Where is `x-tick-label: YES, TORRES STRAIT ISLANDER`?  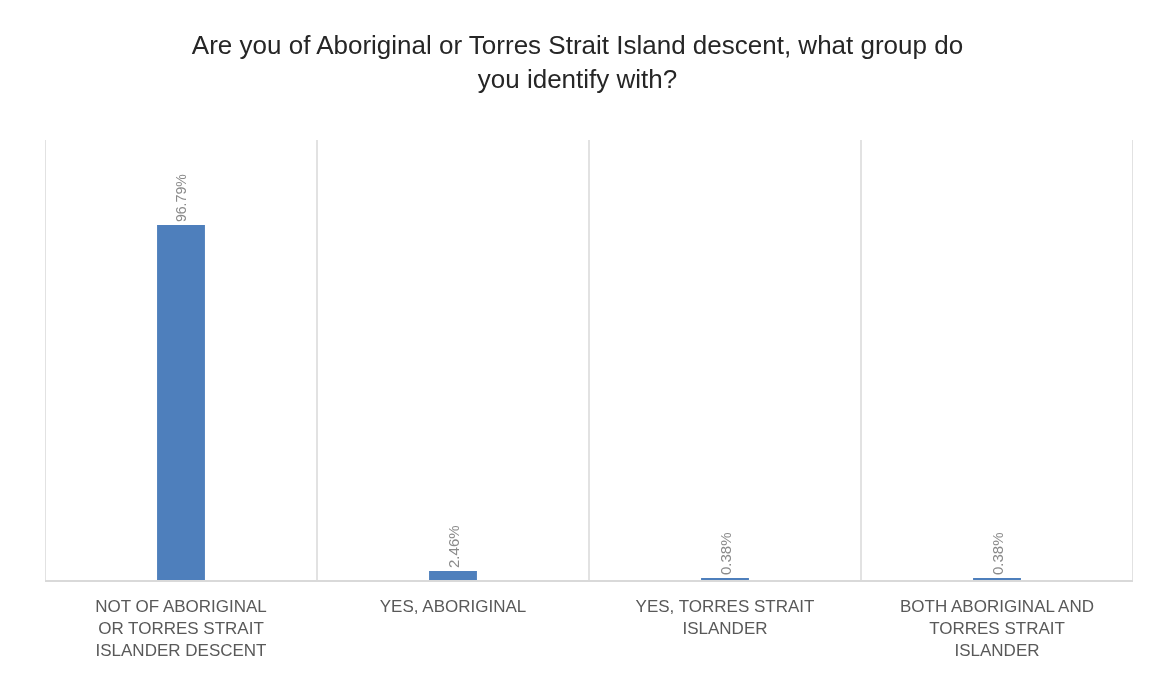 x-tick-label: YES, TORRES STRAIT ISLANDER is located at coordinates (725, 618).